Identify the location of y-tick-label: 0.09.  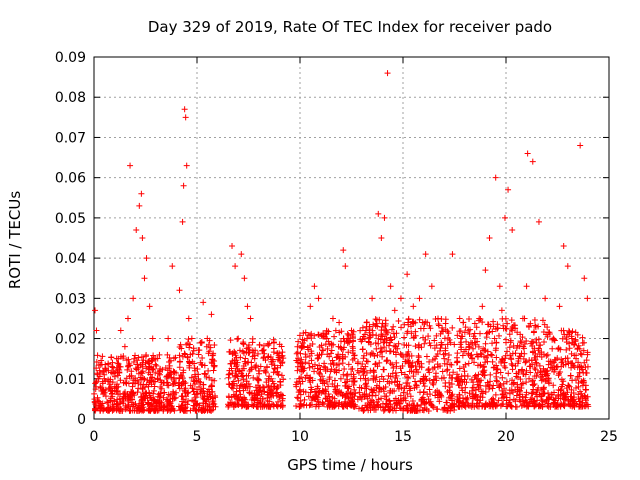
(70, 58).